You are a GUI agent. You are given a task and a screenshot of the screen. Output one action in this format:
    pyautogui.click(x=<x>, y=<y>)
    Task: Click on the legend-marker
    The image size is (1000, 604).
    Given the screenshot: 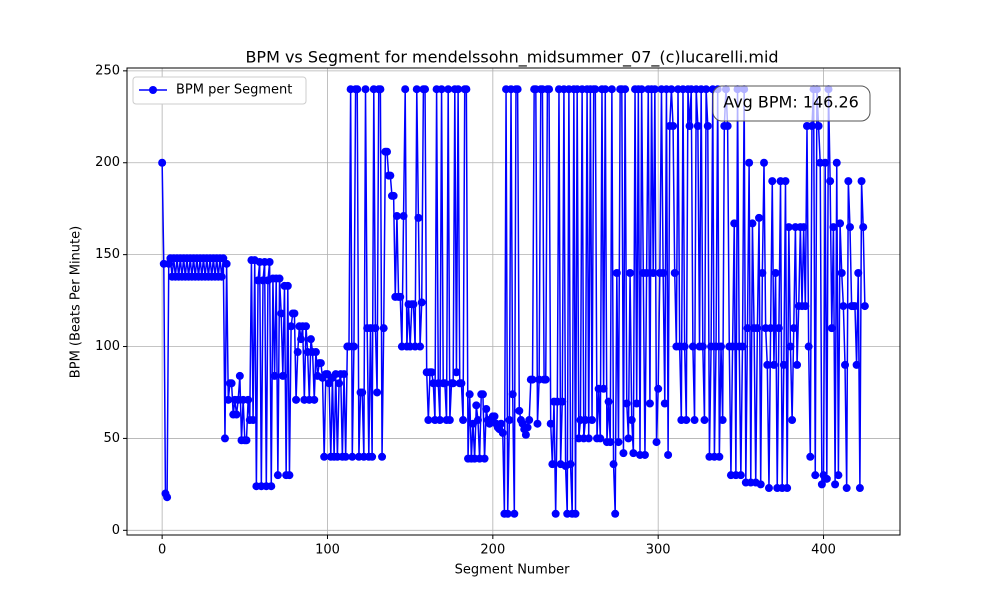 What is the action you would take?
    pyautogui.click(x=153, y=90)
    